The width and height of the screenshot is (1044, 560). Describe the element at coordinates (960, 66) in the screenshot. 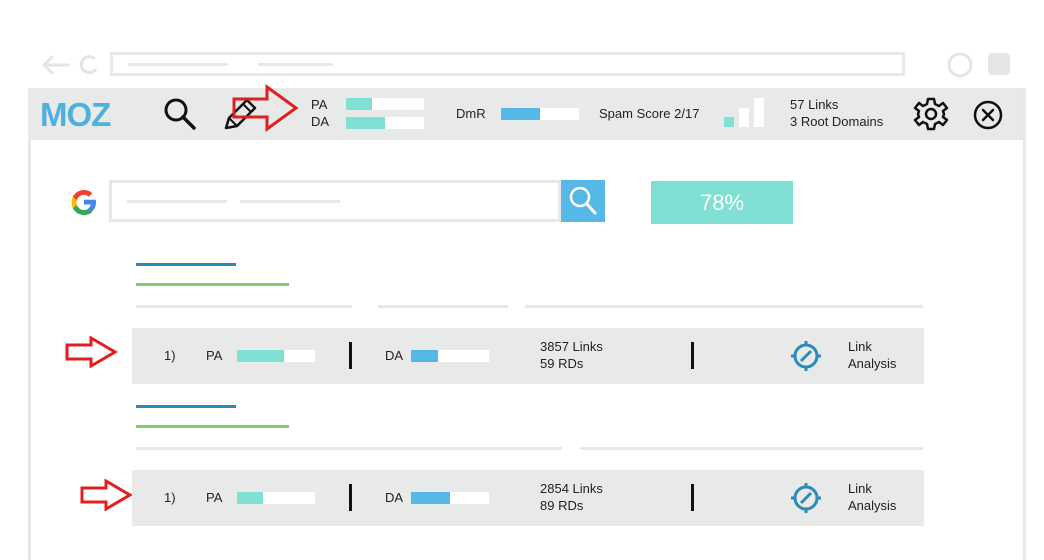

I see `circle-icon` at that location.